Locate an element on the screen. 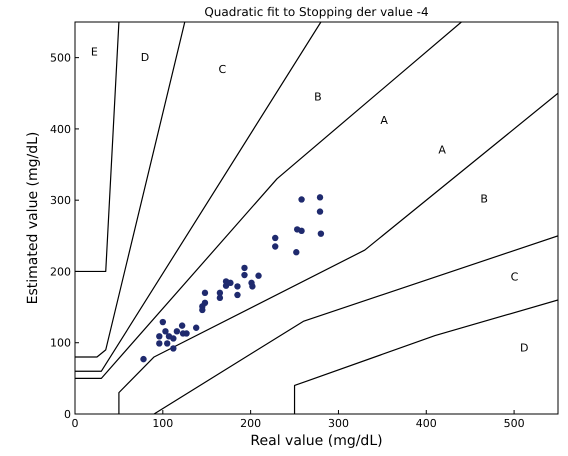 This screenshot has width=568, height=456. y-tick-label: 100 is located at coordinates (60, 343).